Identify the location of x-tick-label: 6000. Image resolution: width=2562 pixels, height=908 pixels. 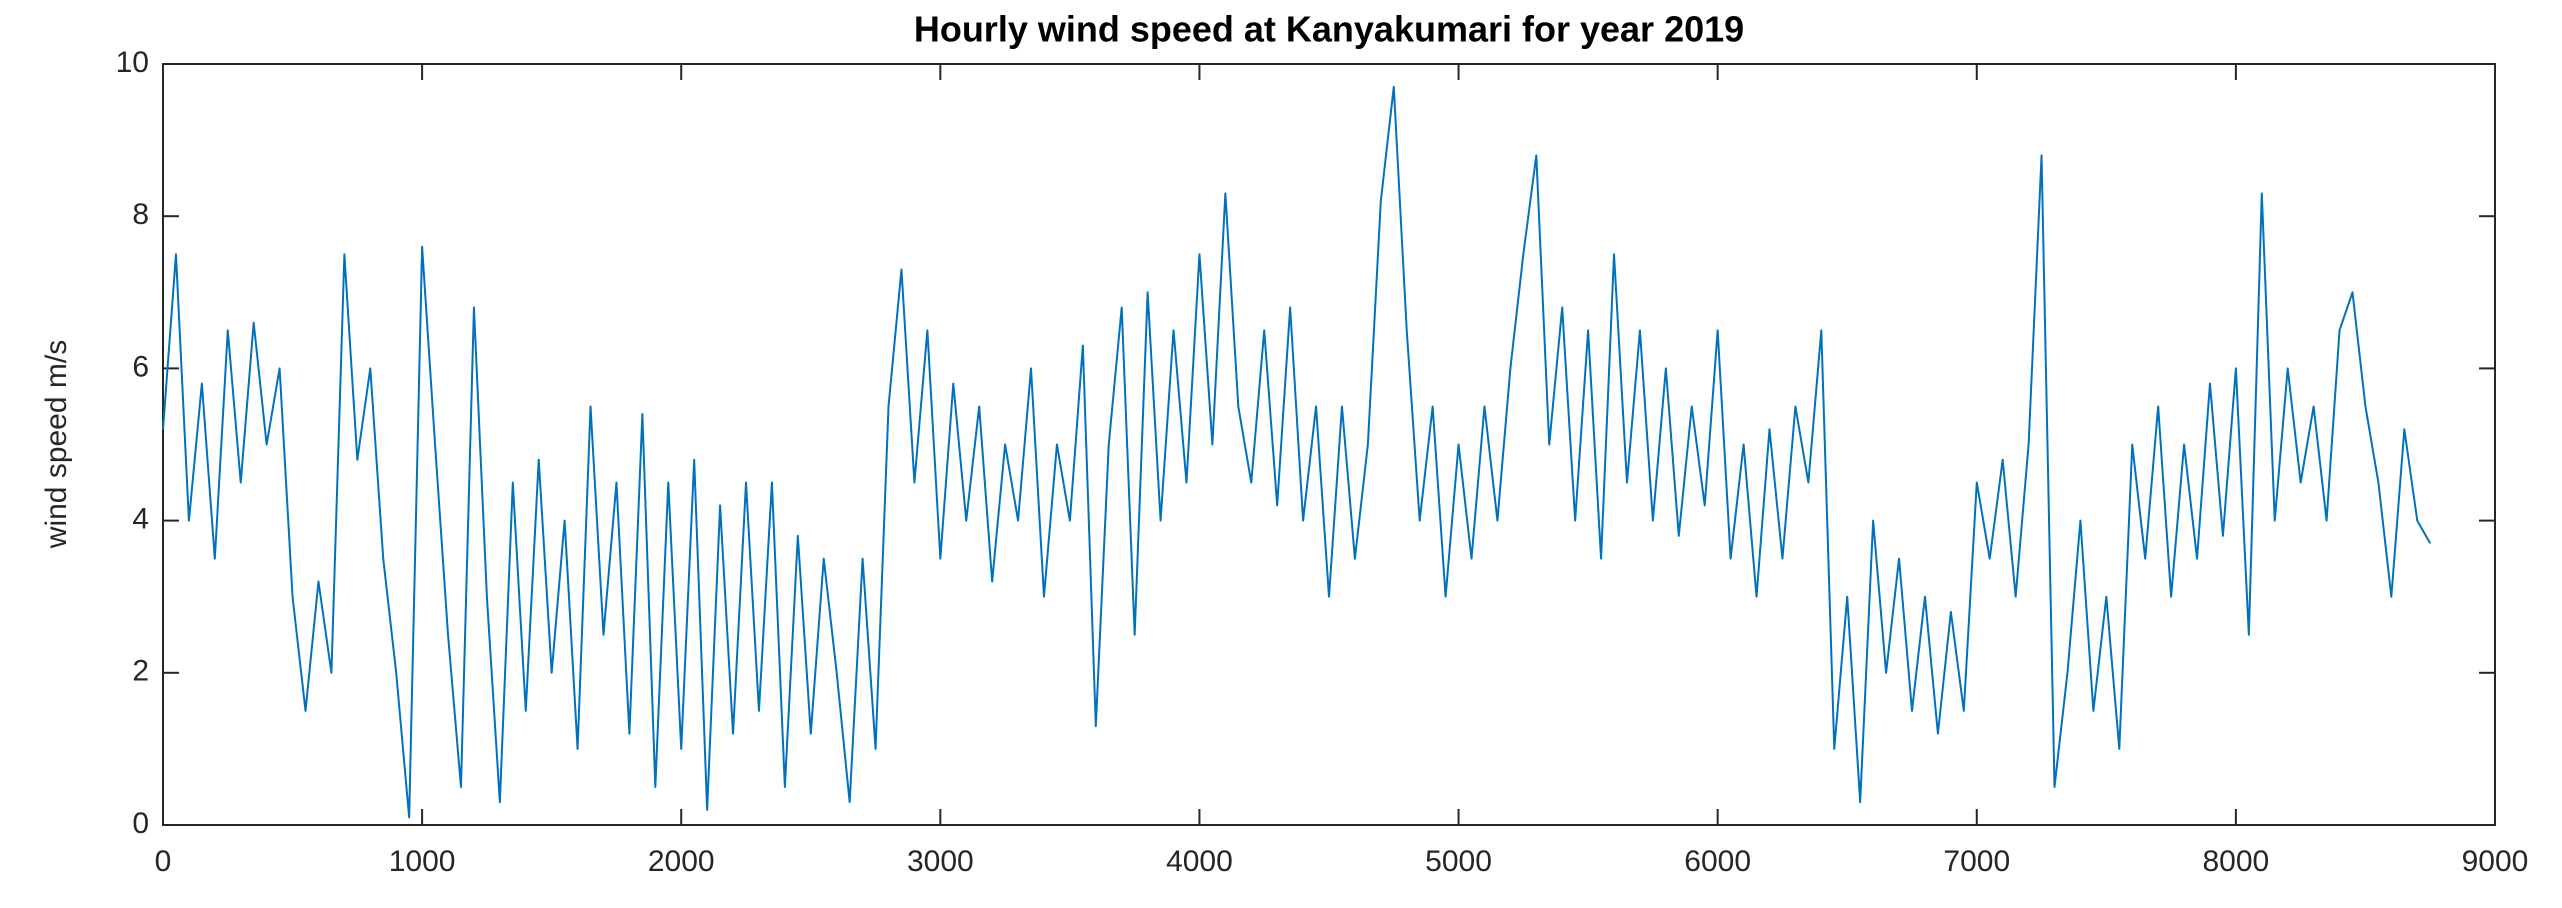
(1717, 861).